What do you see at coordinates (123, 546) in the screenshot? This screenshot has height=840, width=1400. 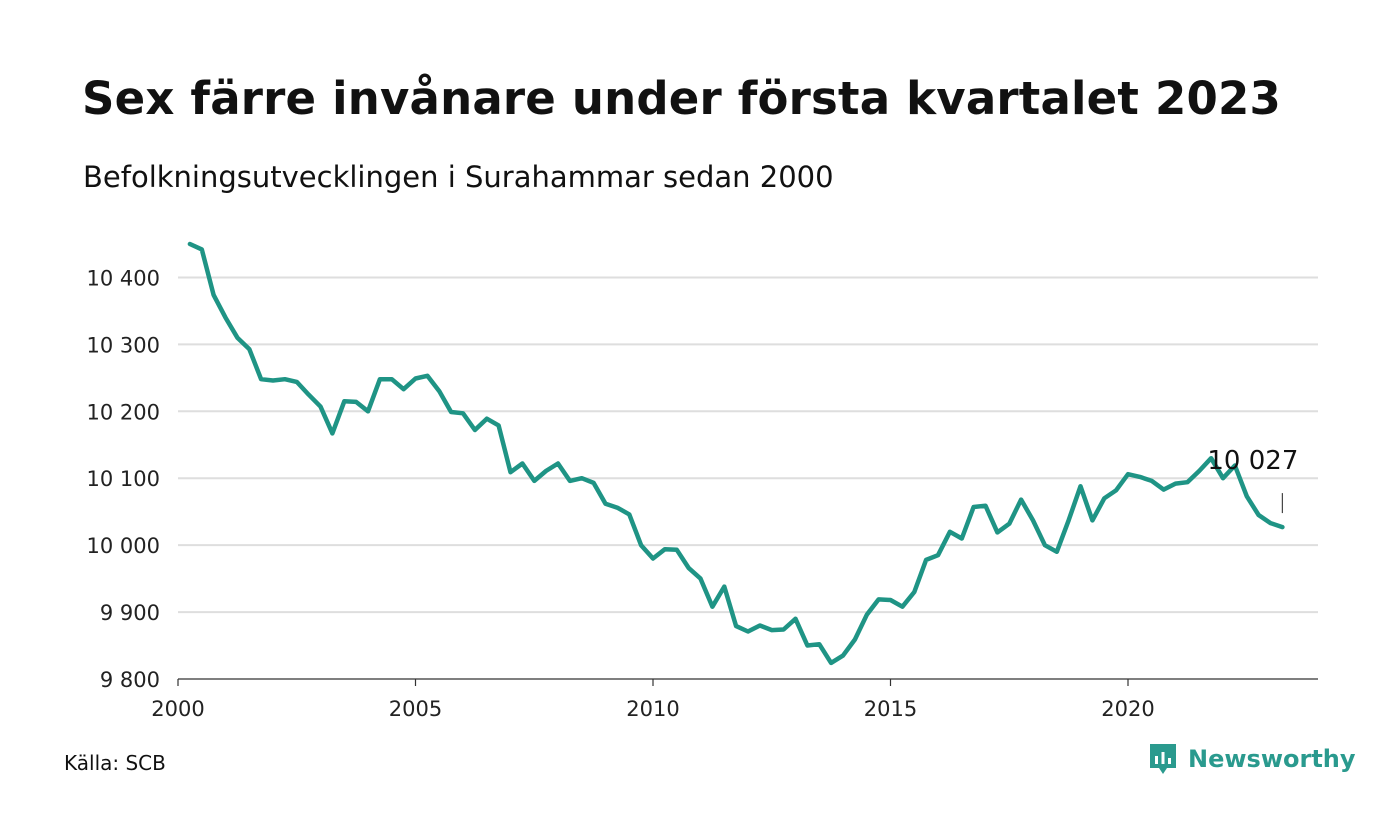 I see `y-tick-label: 10 000` at bounding box center [123, 546].